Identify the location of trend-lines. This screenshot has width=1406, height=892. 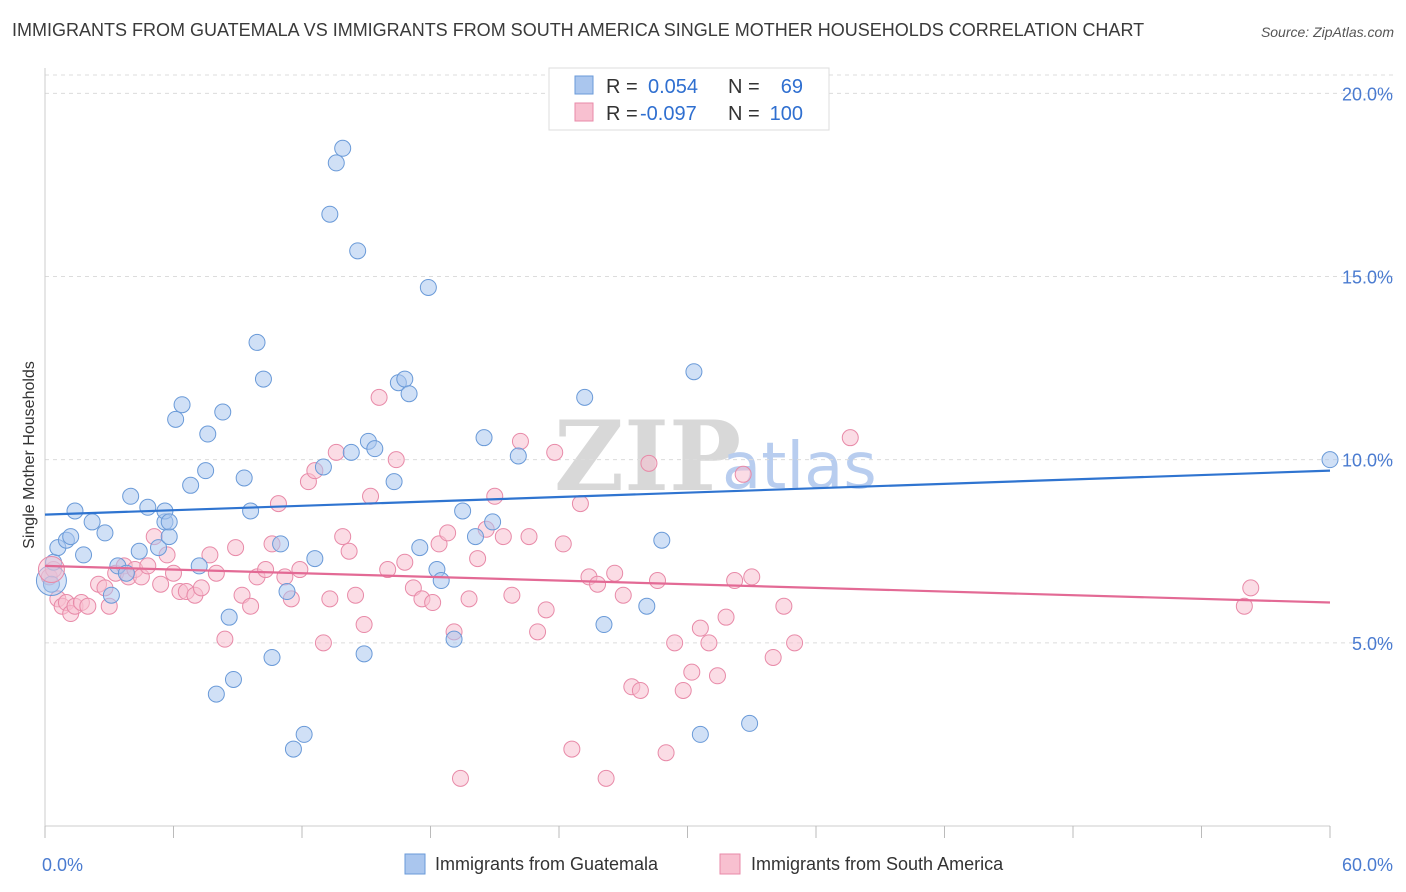
(687, 536).